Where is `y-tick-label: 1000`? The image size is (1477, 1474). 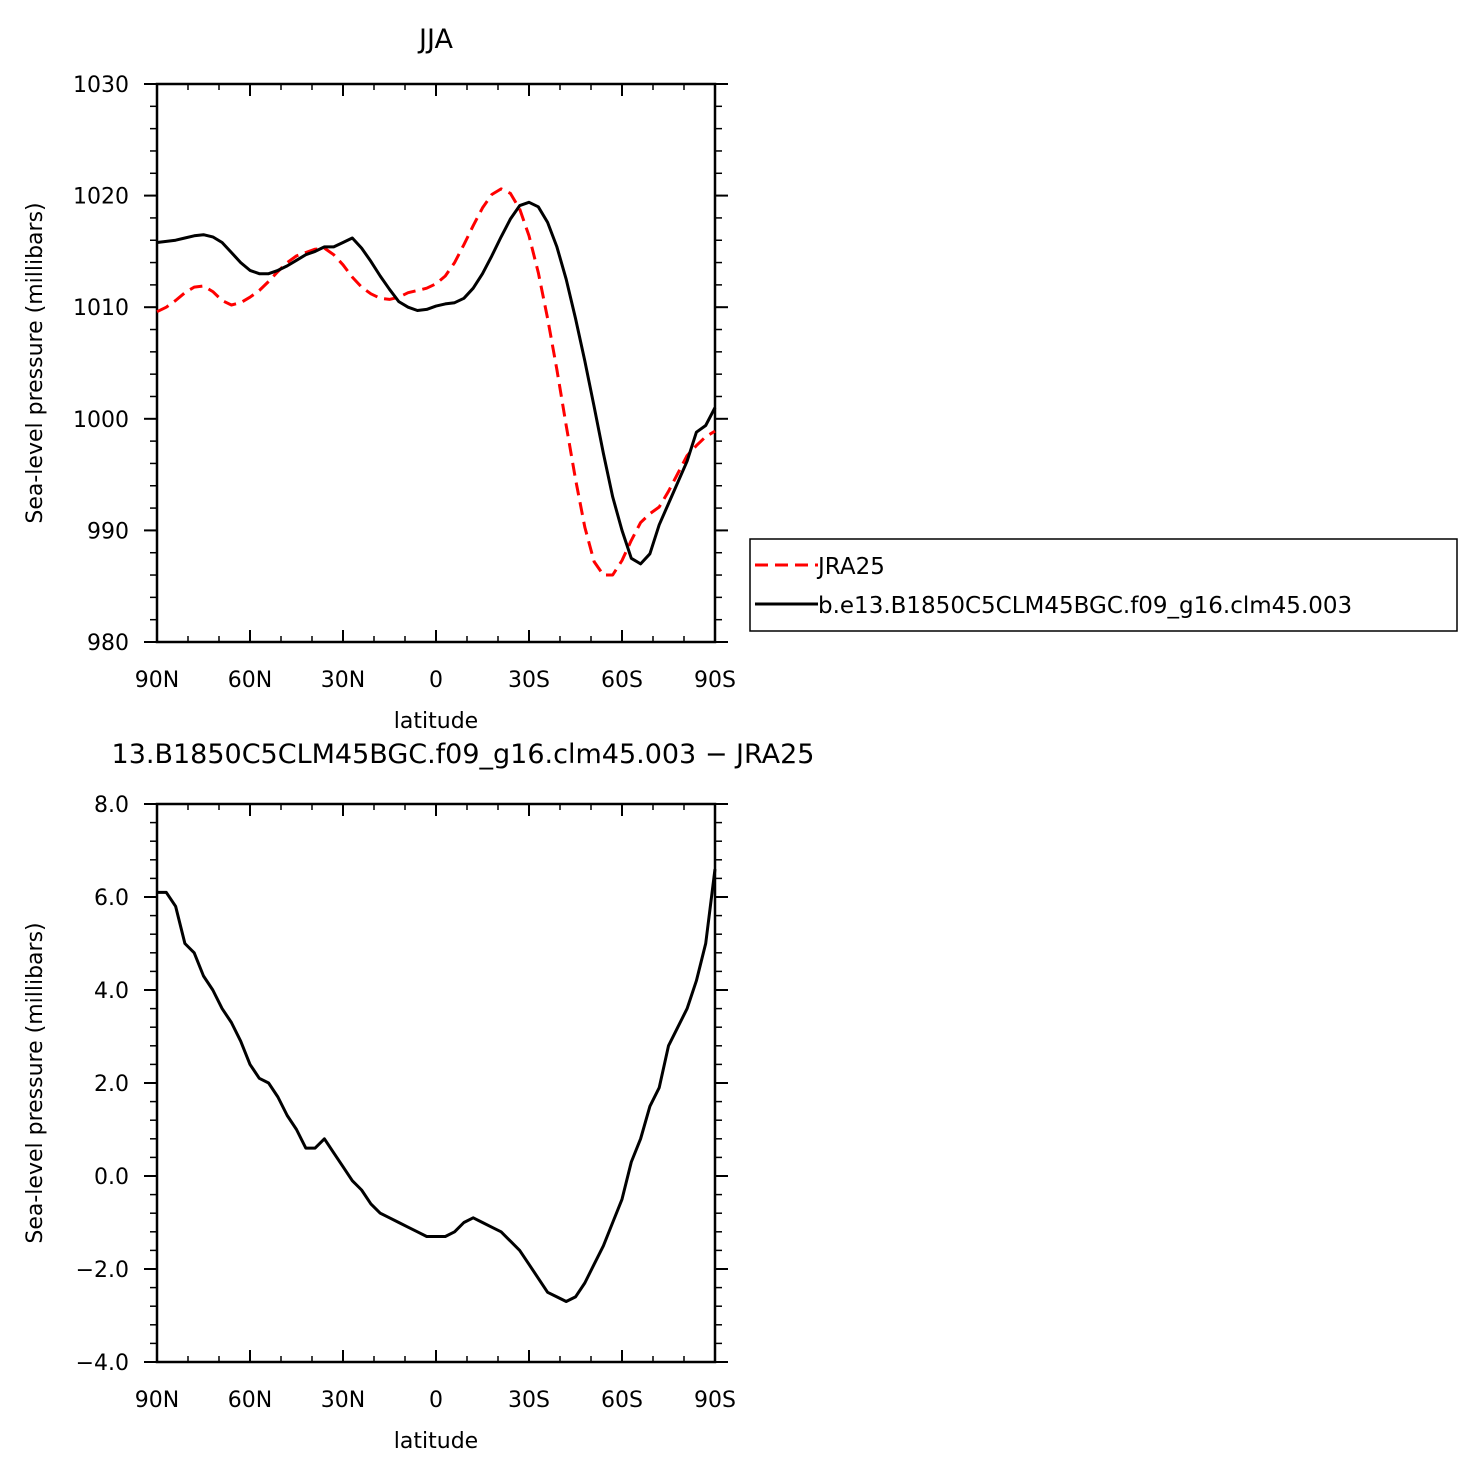
y-tick-label: 1000 is located at coordinates (101, 420).